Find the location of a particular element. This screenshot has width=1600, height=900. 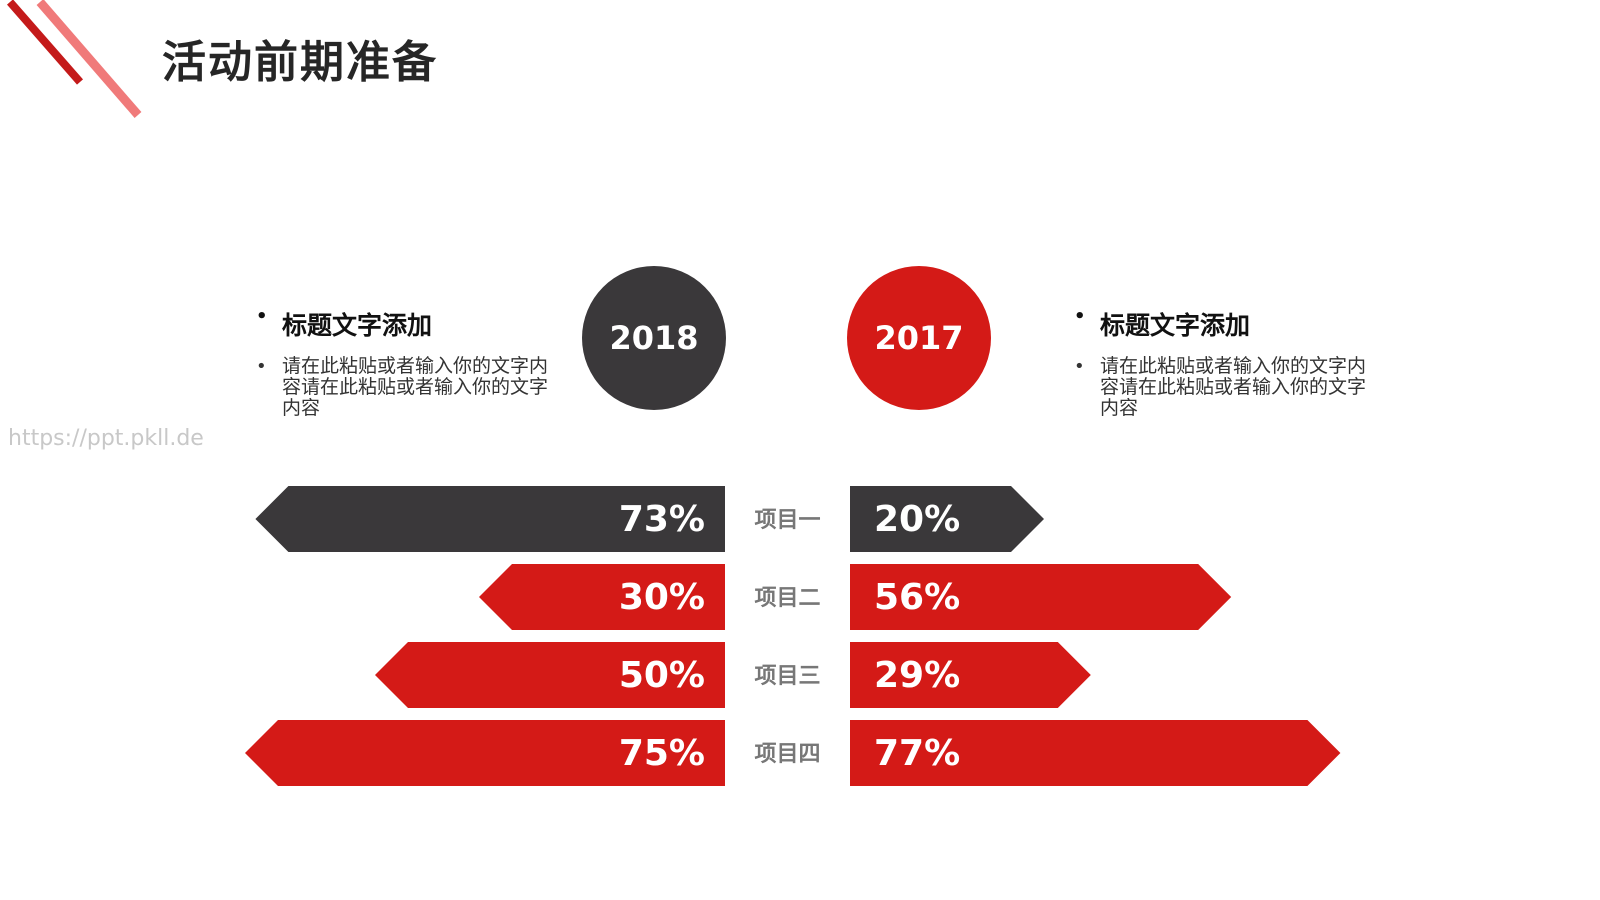

category-label: 项目四 is located at coordinates (787, 754).